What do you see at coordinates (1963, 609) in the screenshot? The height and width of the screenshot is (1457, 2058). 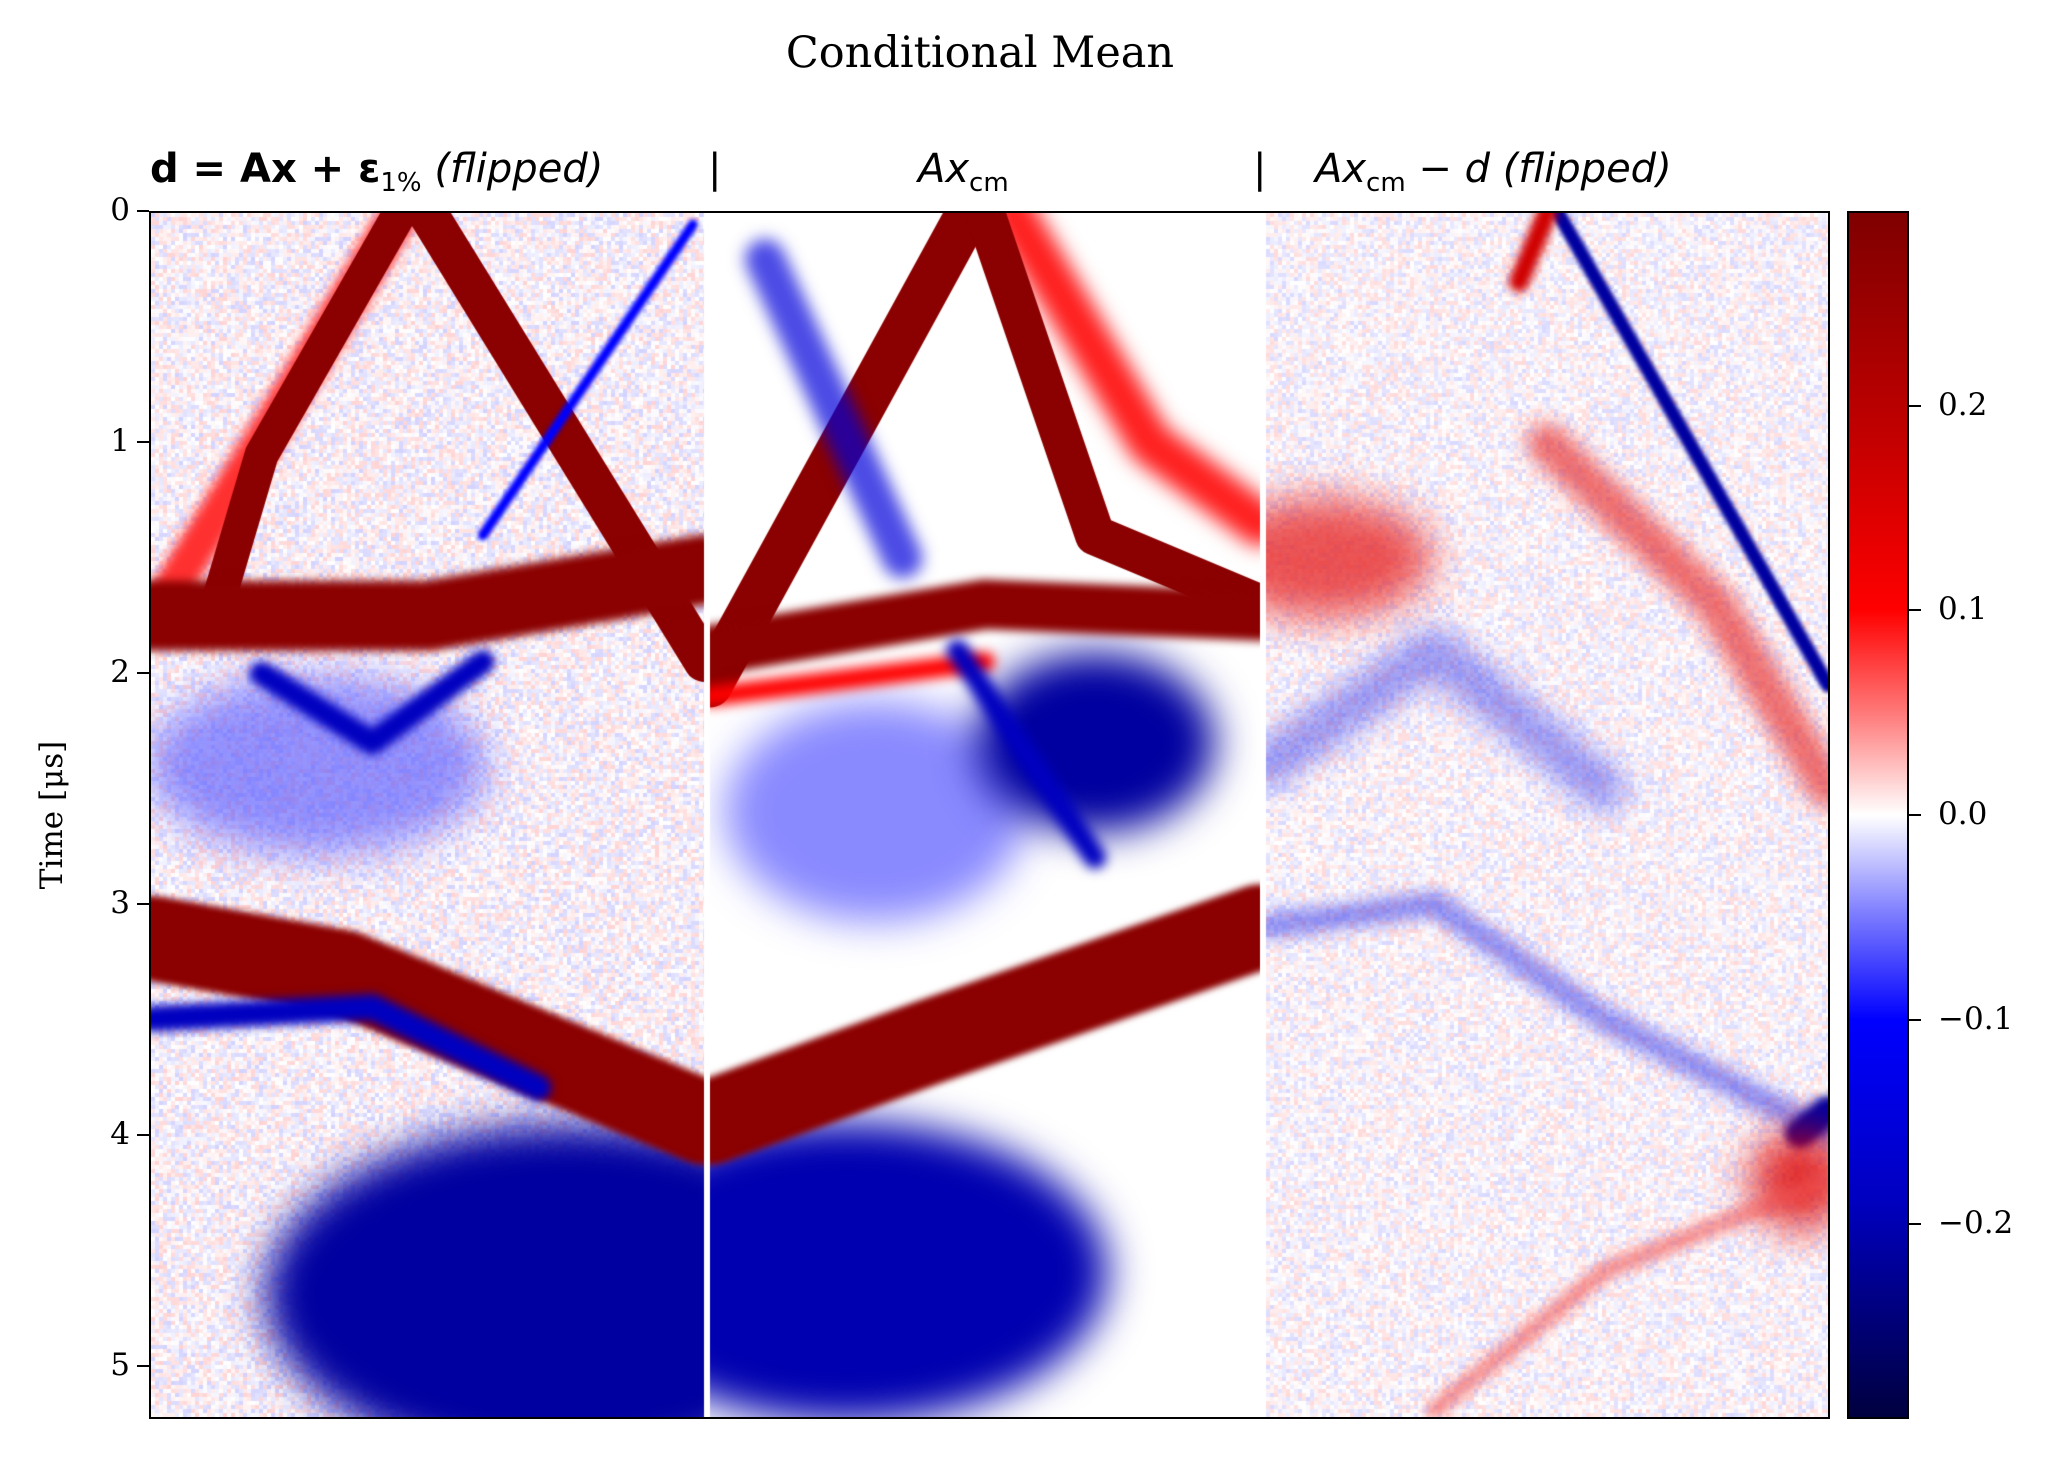 I see `colorbar-tick-label: 0.1` at bounding box center [1963, 609].